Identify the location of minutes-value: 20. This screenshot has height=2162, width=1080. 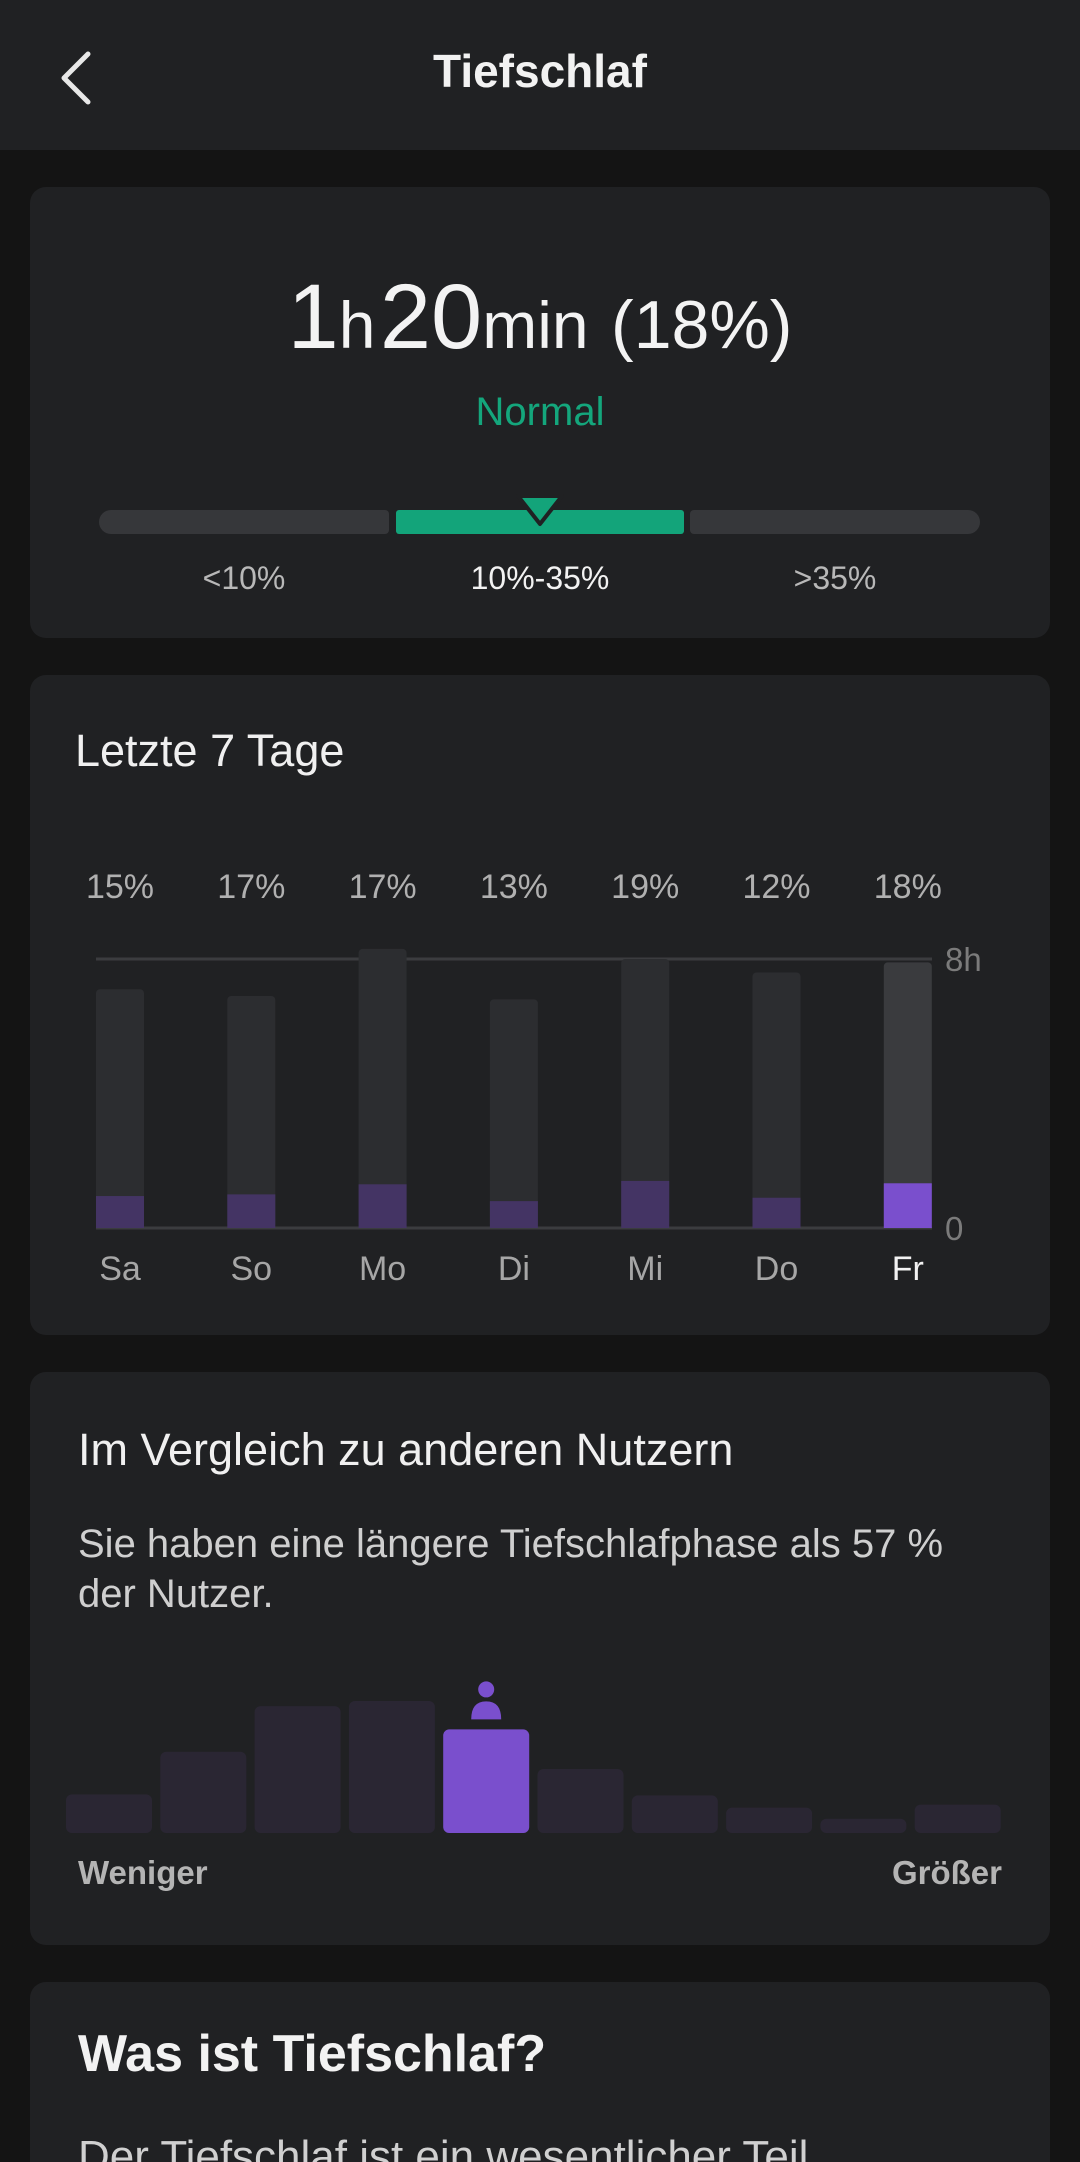
(431, 317).